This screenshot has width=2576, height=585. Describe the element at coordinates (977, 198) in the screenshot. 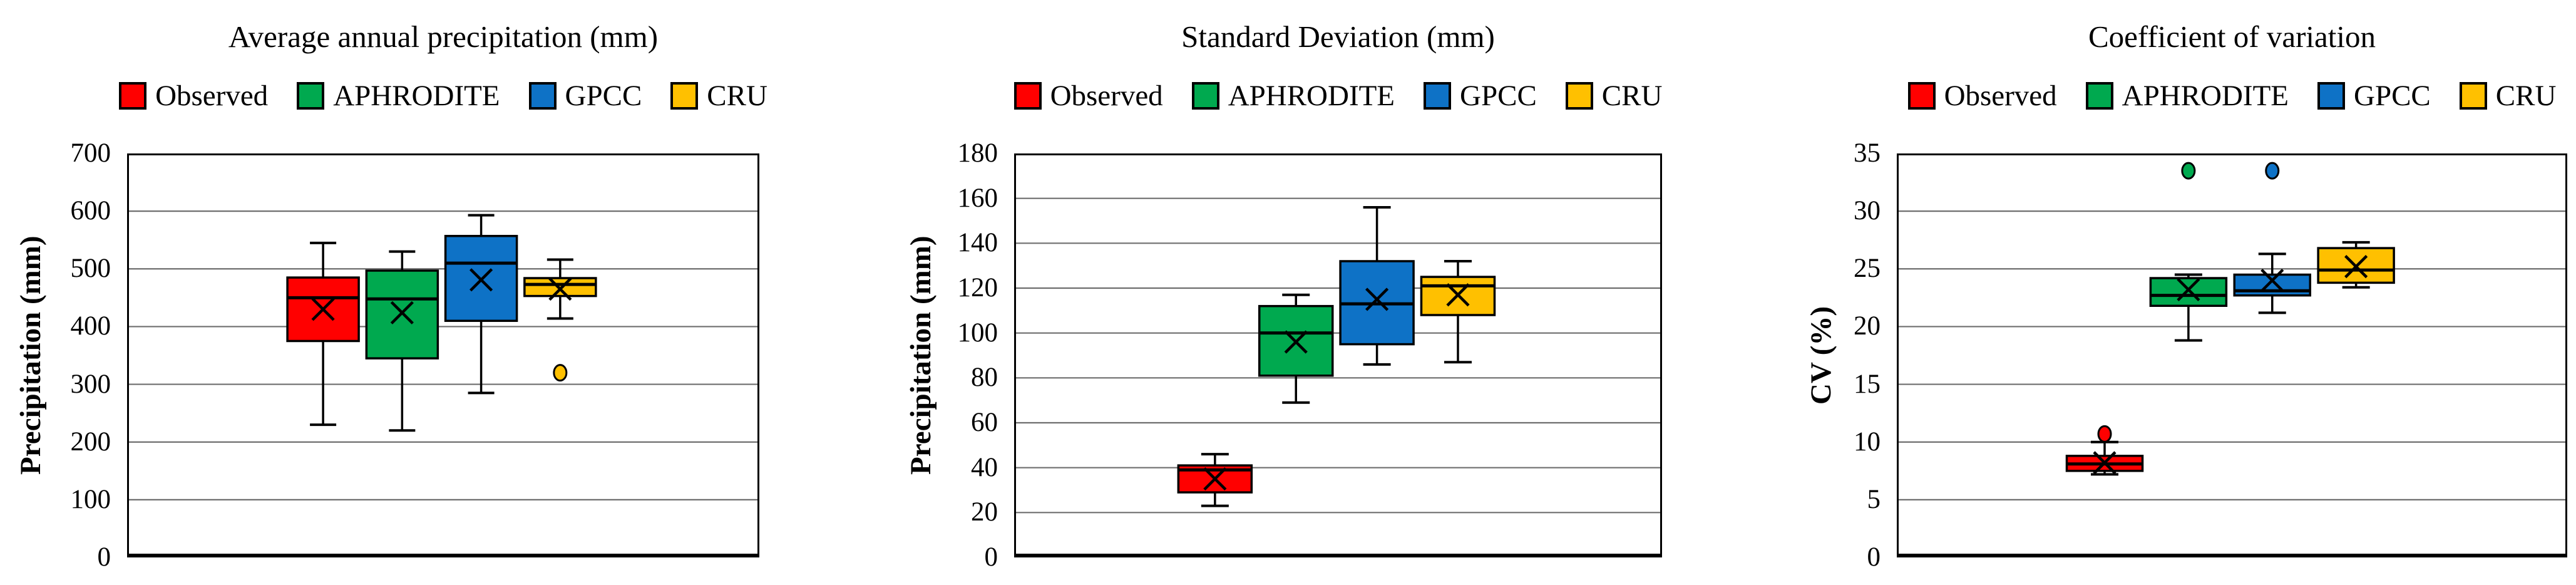

I see `y-axis-tick-label: 160` at that location.